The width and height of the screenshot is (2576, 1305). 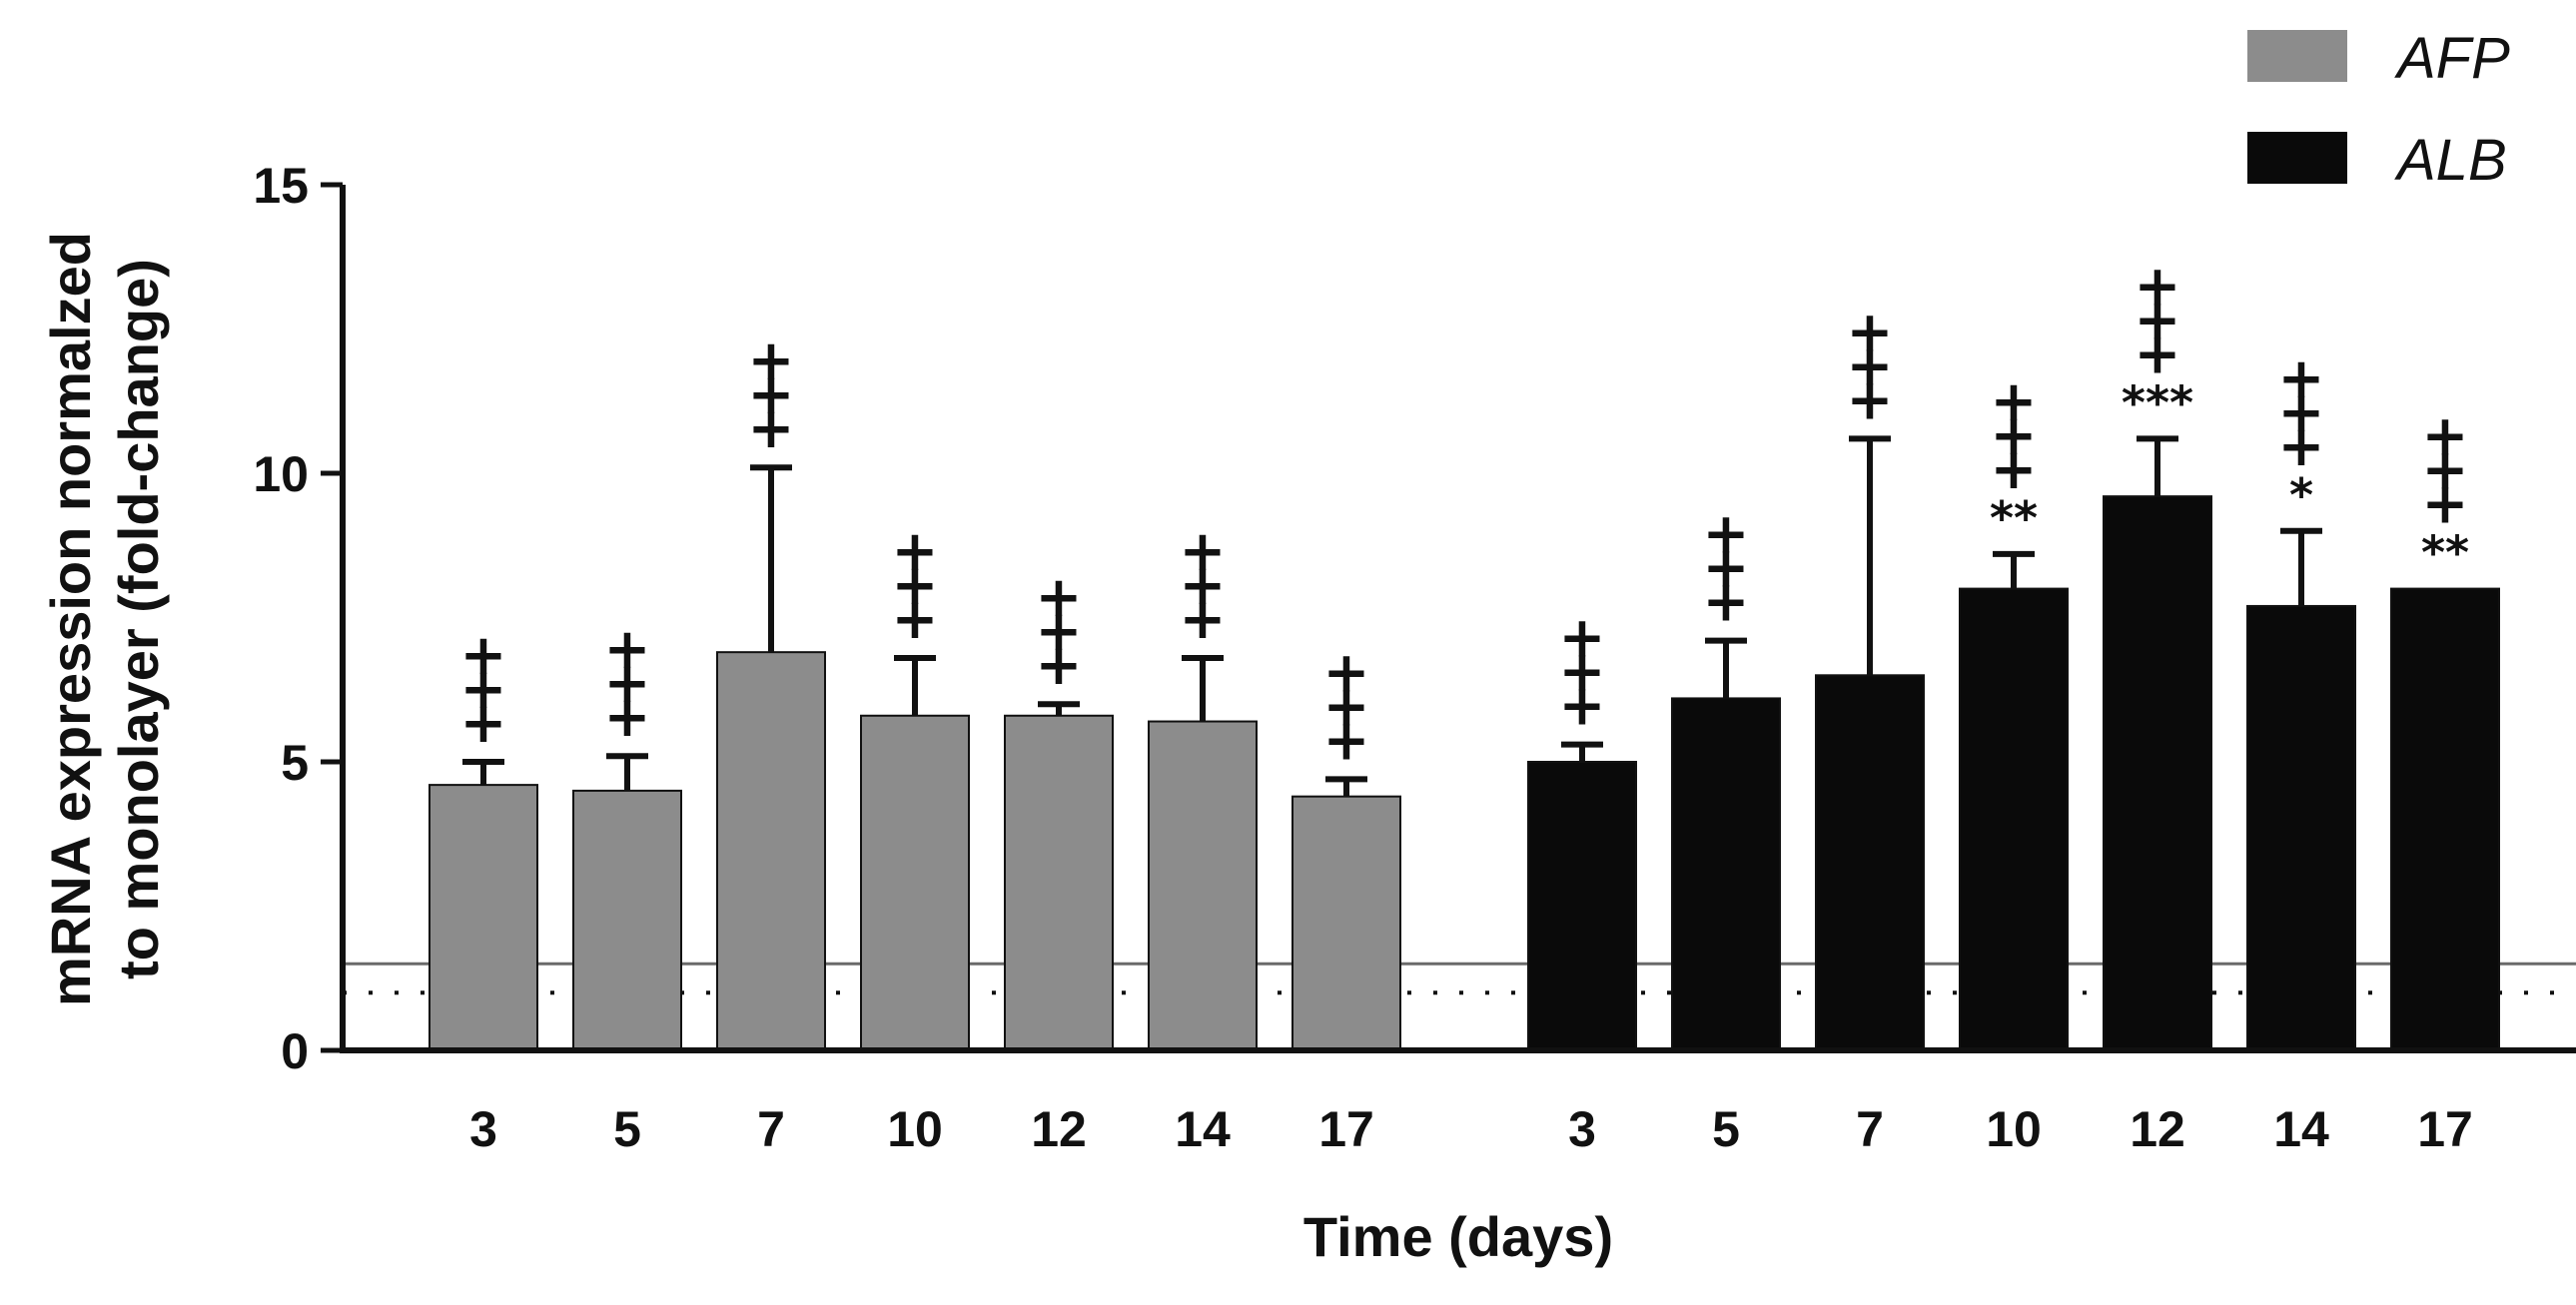 What do you see at coordinates (2445, 1129) in the screenshot?
I see `x-tick-label-alb-day-17: 17` at bounding box center [2445, 1129].